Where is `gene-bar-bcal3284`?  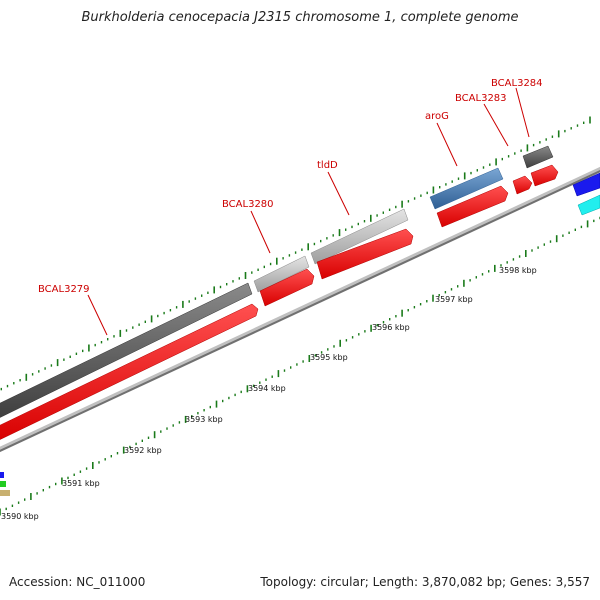
gene-bar-bcal3284 is located at coordinates (538, 157).